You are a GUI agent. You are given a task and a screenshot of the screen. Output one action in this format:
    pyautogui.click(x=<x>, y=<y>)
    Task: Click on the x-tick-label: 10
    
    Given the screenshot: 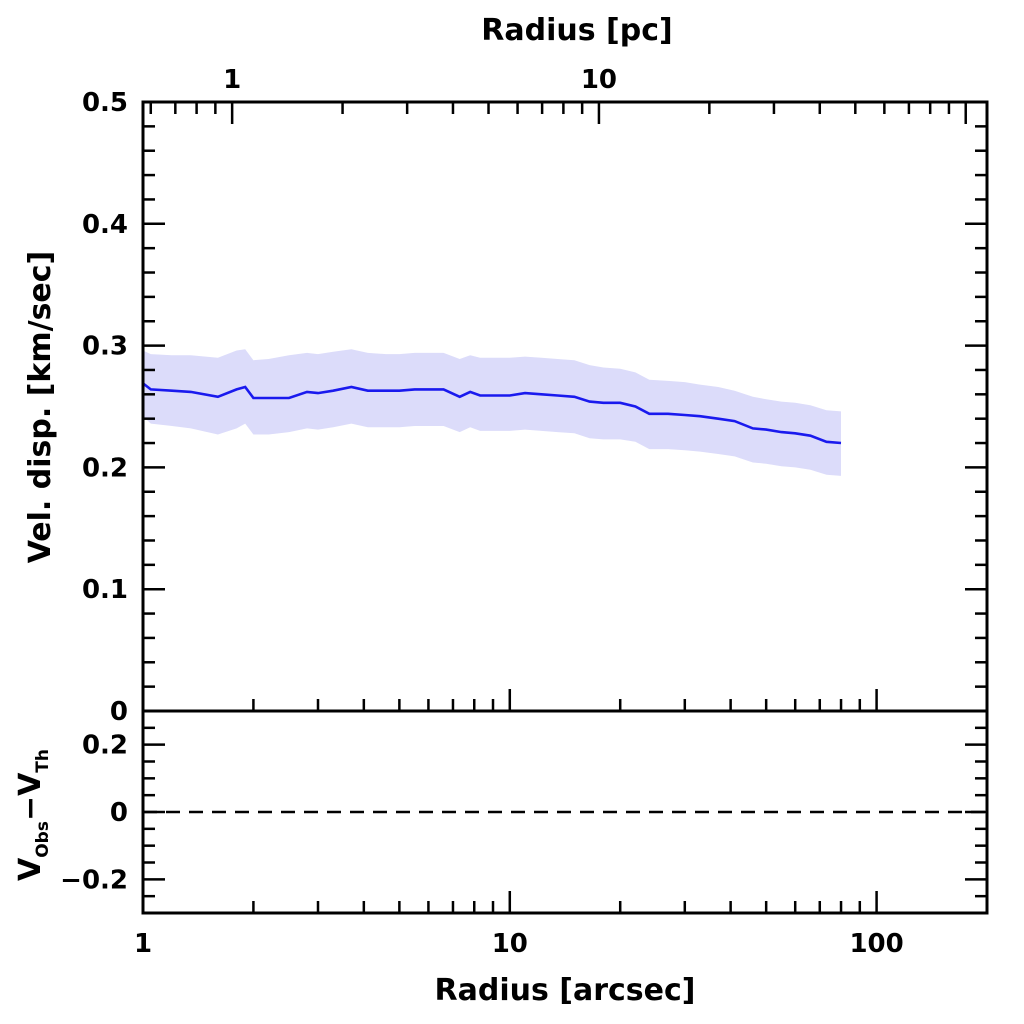 What is the action you would take?
    pyautogui.click(x=510, y=944)
    